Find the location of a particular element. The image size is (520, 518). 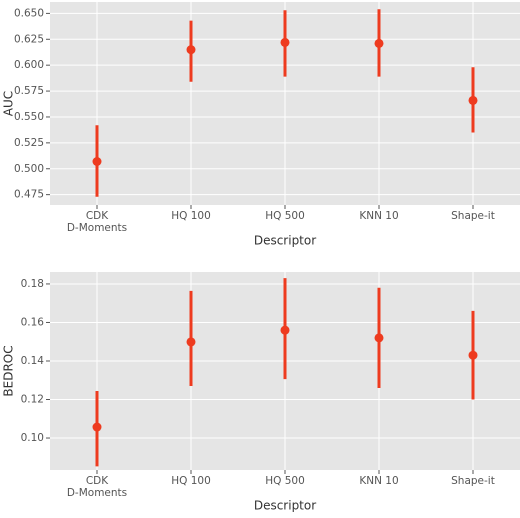

y-tick-label: 0.500 is located at coordinates (29, 169).